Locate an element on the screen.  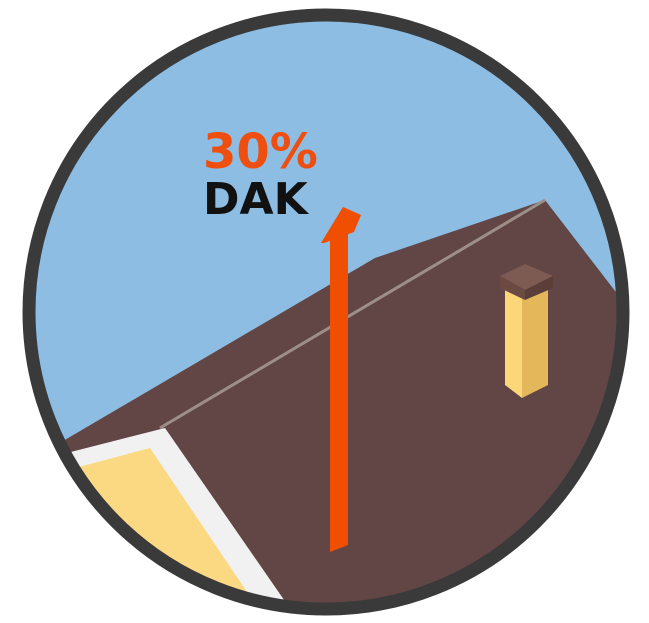
chimney-side is located at coordinates (535, 341).